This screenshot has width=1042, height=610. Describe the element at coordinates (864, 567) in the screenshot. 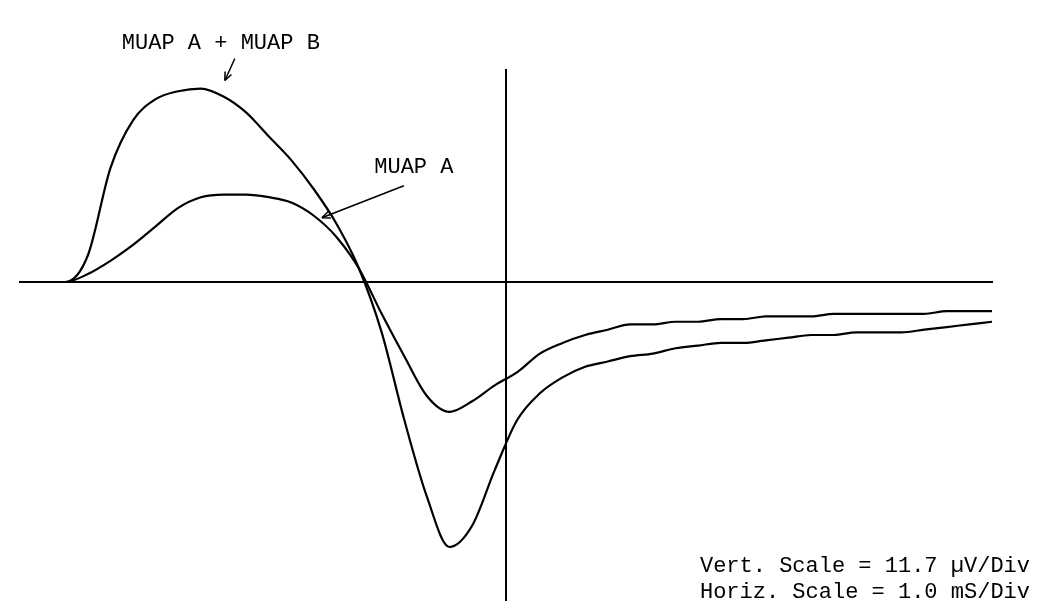

I see `text: Vert. Scale = 11.7 µV/Div` at that location.